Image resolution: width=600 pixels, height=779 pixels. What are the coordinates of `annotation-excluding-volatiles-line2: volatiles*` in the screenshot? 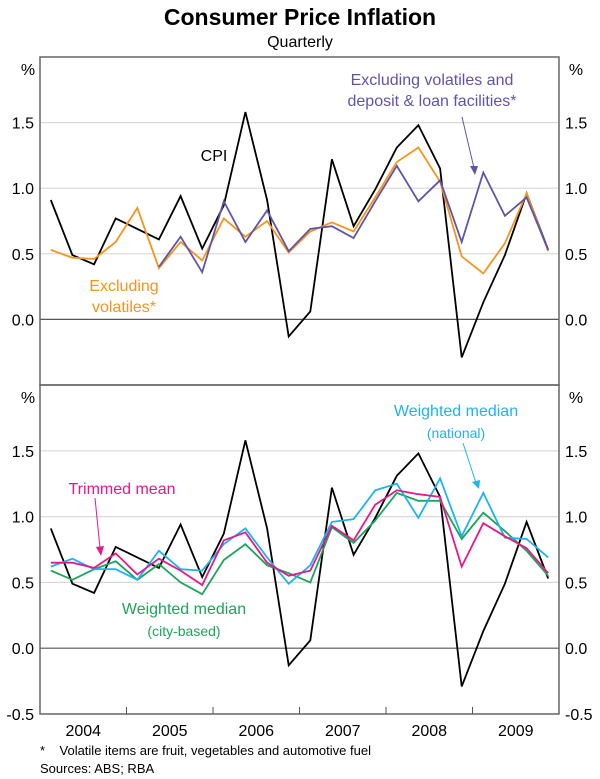 It's located at (124, 307).